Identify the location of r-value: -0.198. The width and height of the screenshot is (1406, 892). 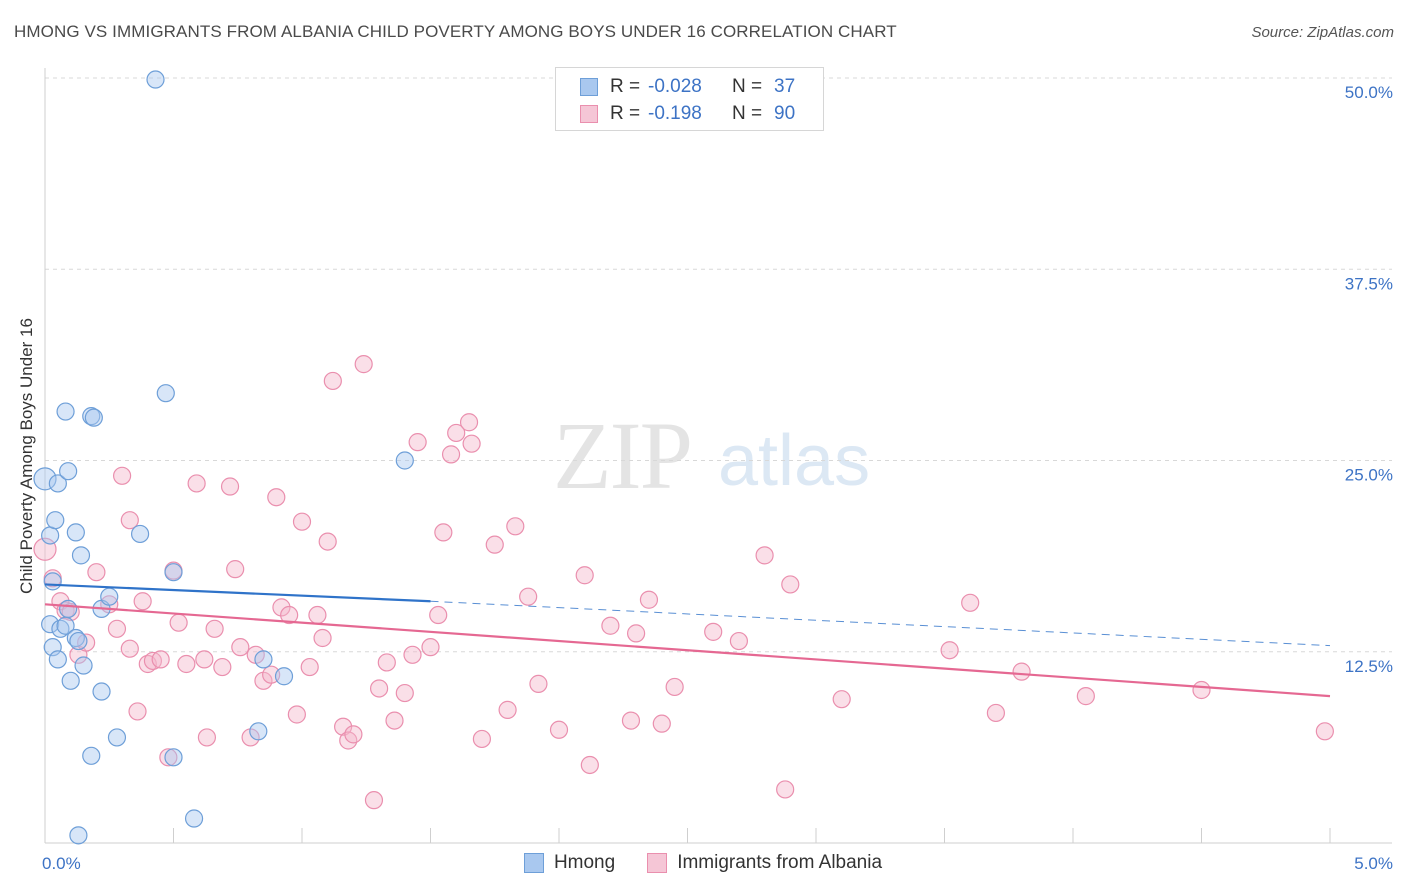
(675, 113).